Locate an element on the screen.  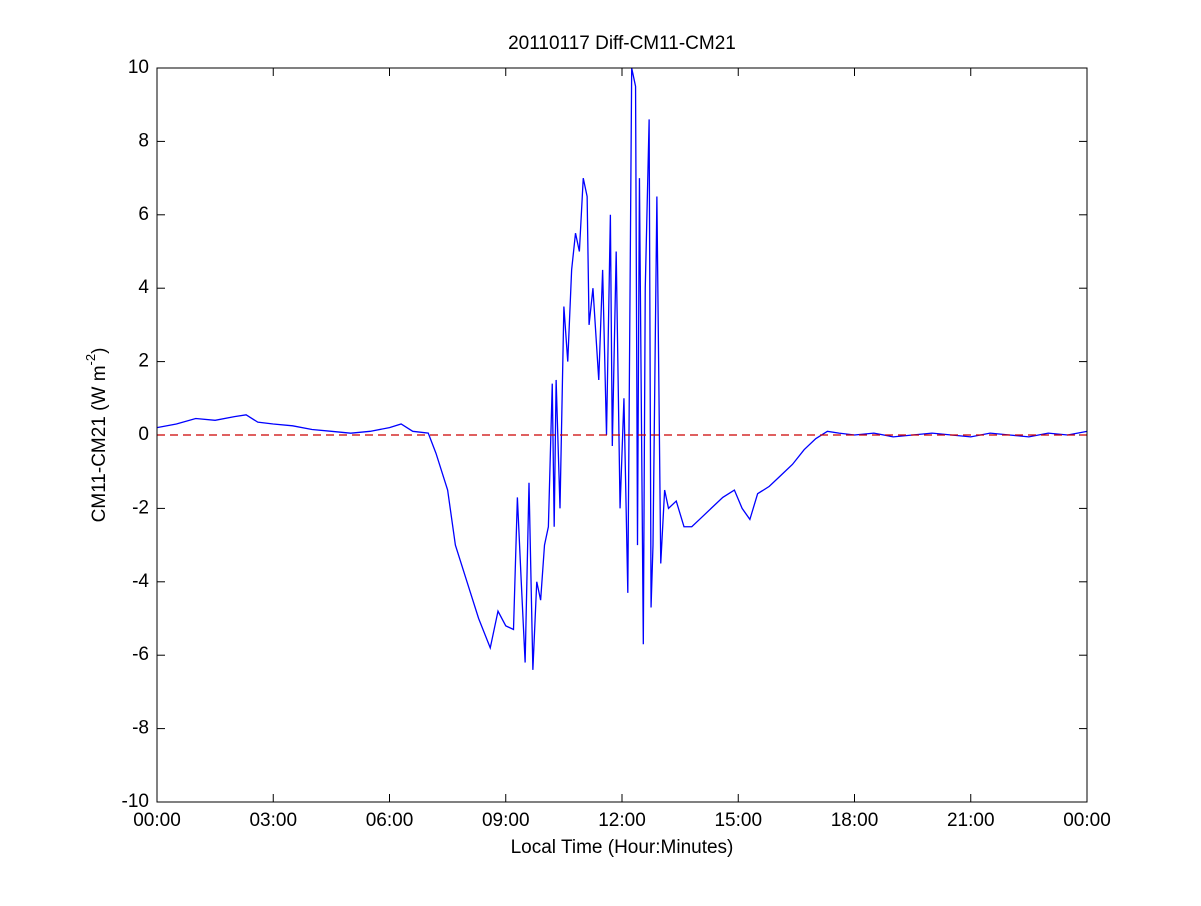
x-tick-label: 15:00 is located at coordinates (738, 820).